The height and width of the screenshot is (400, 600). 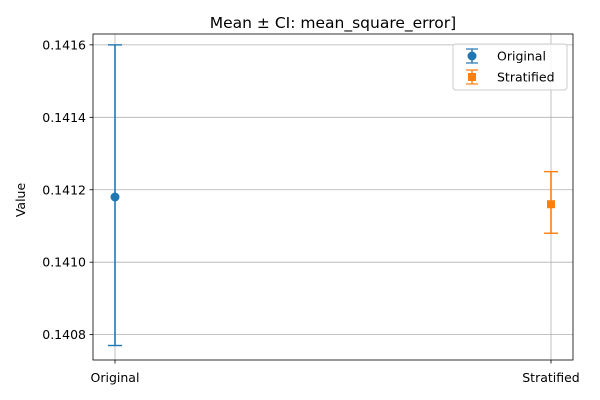 I want to click on legend-entry-original: Original, so click(x=506, y=56).